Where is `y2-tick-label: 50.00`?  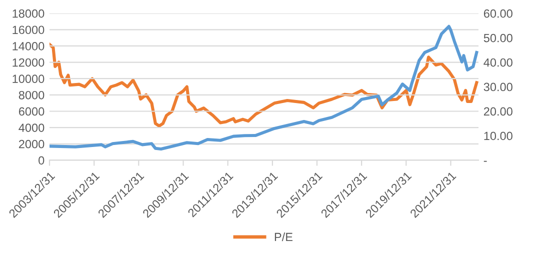 y2-tick-label: 50.00 is located at coordinates (498, 38).